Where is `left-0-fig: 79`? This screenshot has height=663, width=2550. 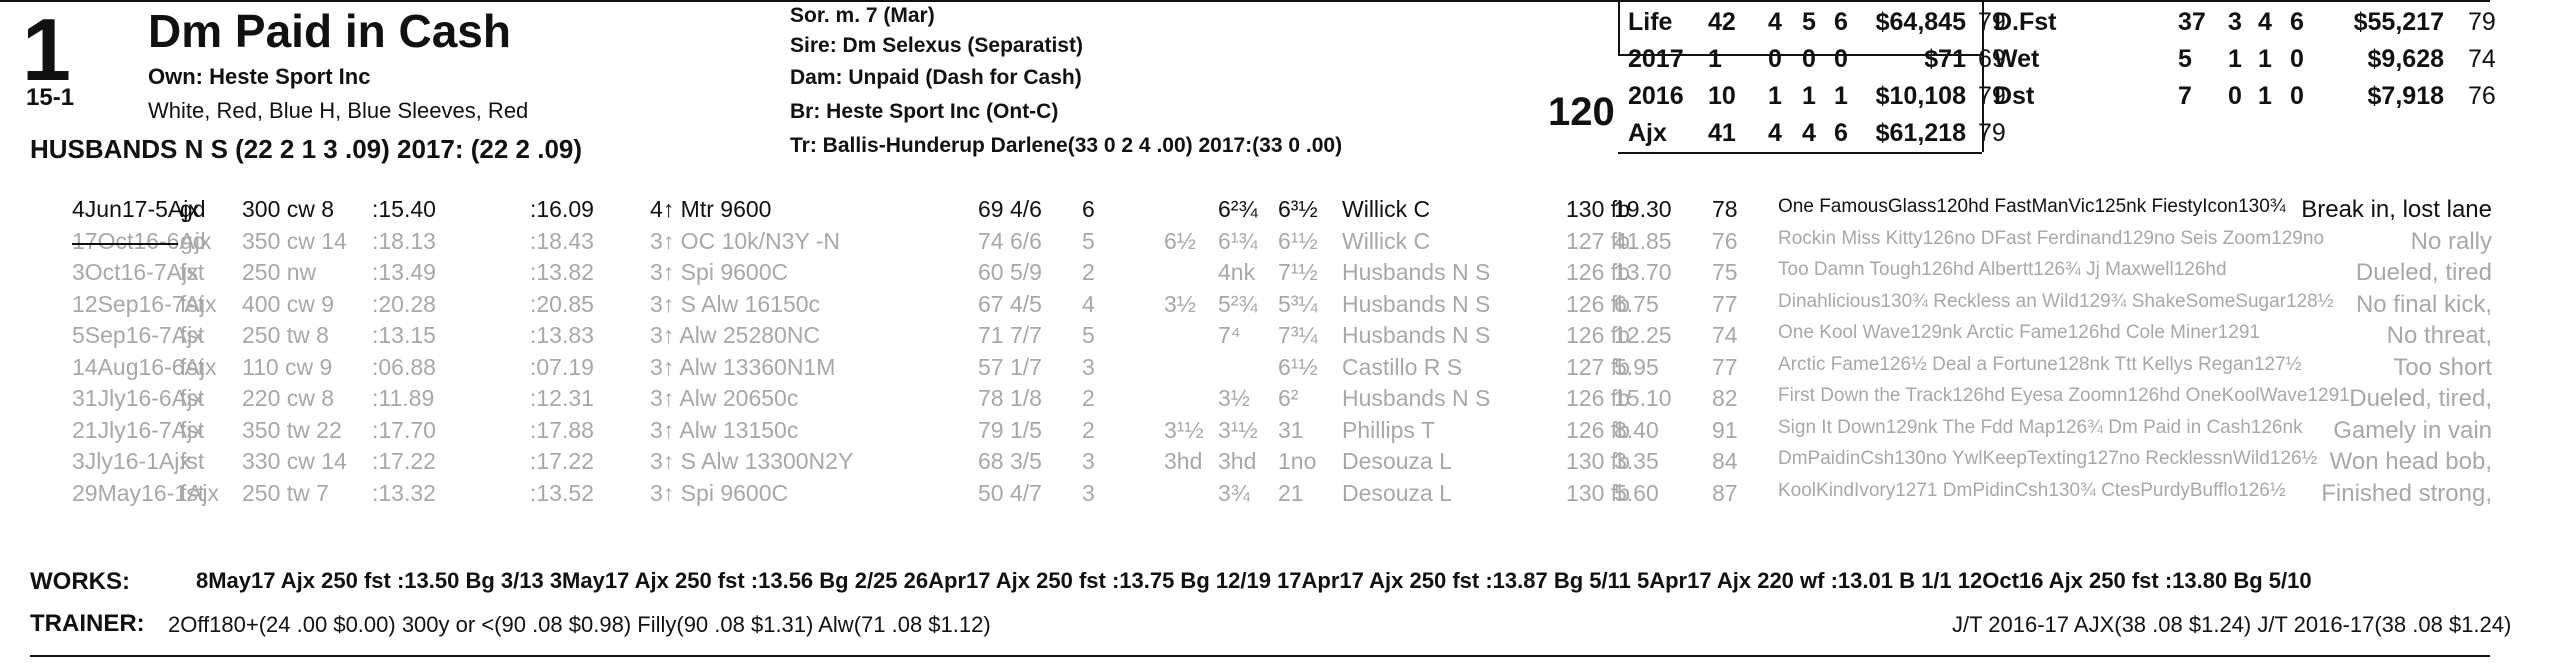 left-0-fig: 79 is located at coordinates (1992, 22).